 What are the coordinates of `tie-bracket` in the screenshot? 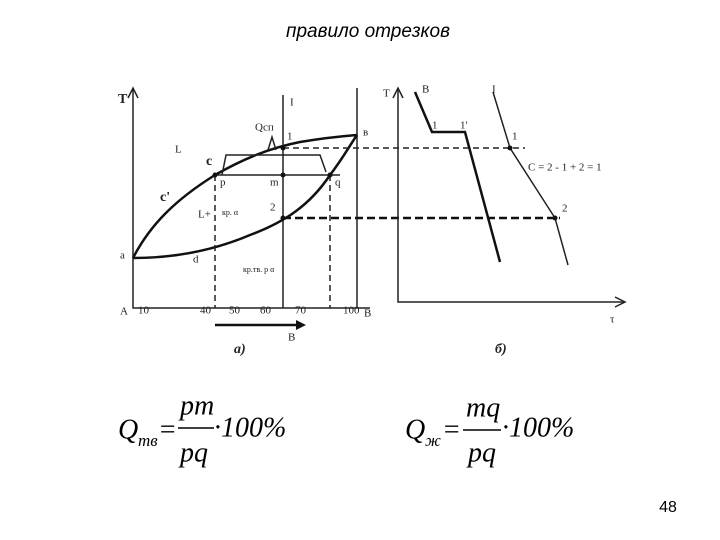 It's located at (274, 165).